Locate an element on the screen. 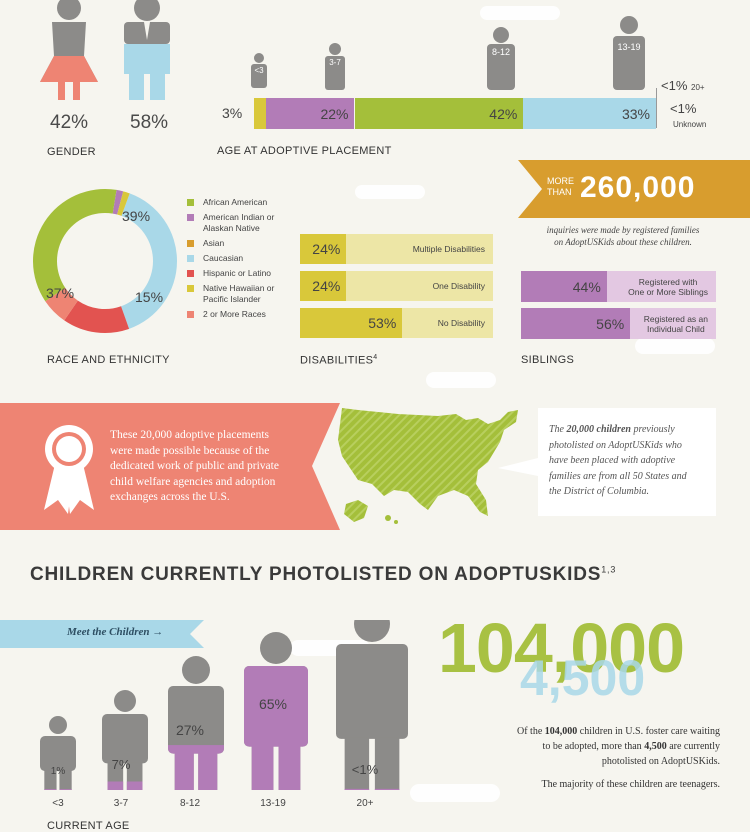  legend-label: Native Hawaiian or Pacific Islander is located at coordinates (239, 293).